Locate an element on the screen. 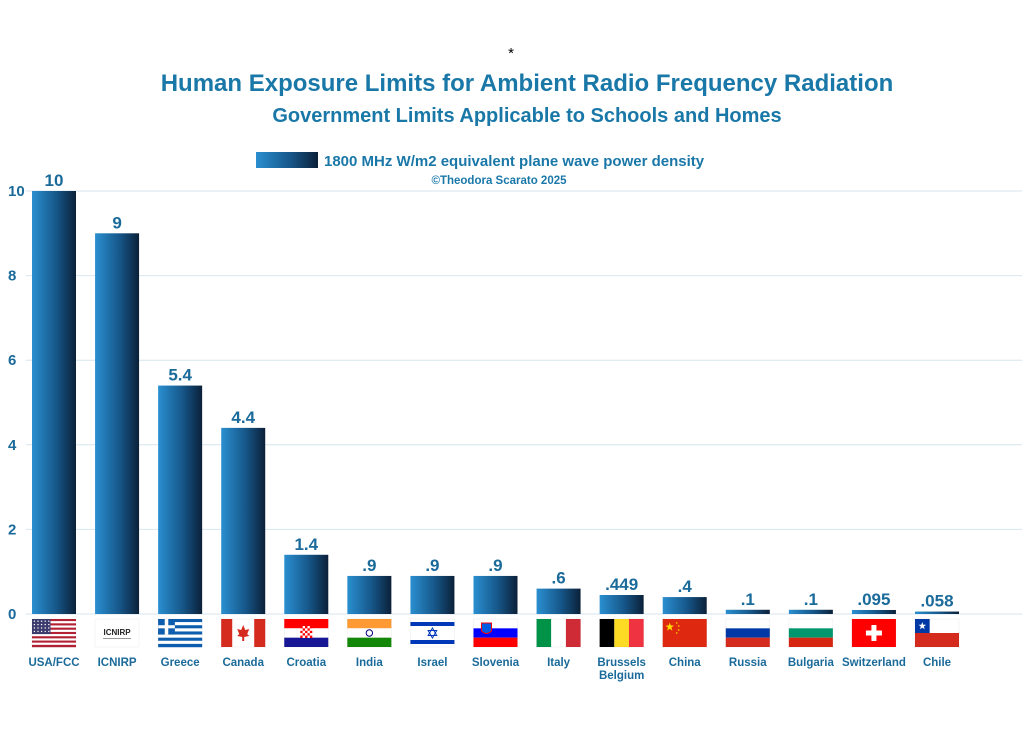  data-label: .058 is located at coordinates (936, 601).